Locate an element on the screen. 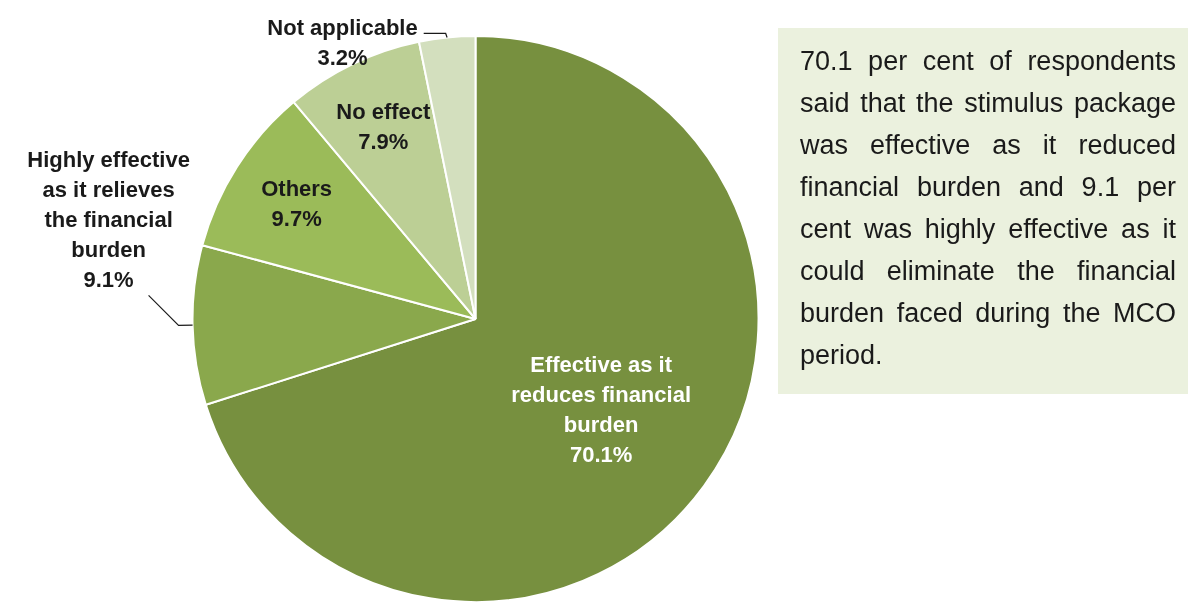  data-label: 9.1% is located at coordinates (108, 280).